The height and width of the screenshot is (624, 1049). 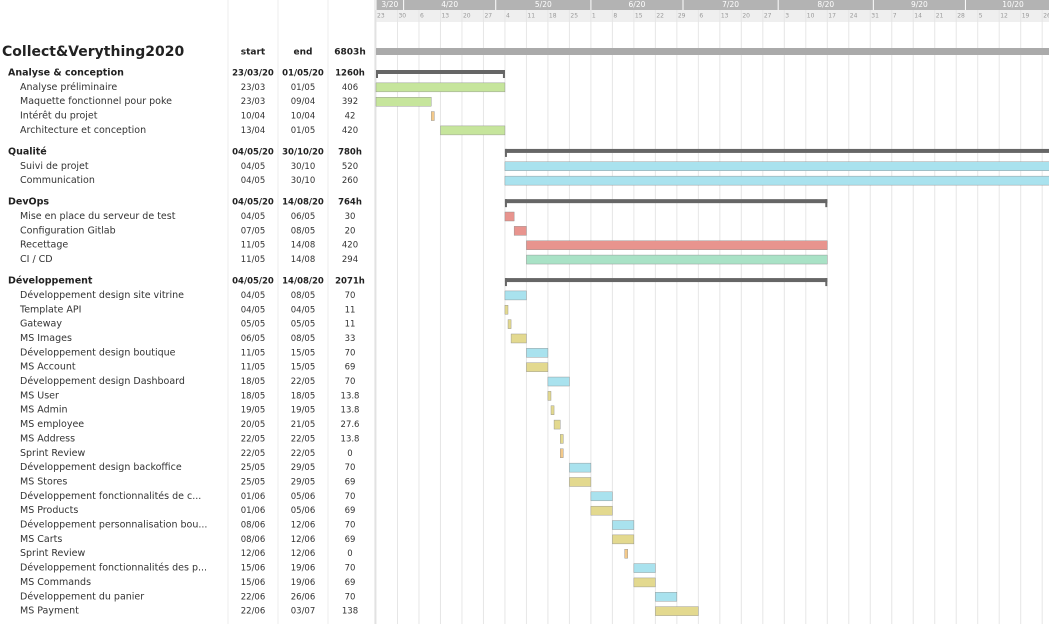 What do you see at coordinates (66, 73) in the screenshot?
I see `group-name: Analyse & conception` at bounding box center [66, 73].